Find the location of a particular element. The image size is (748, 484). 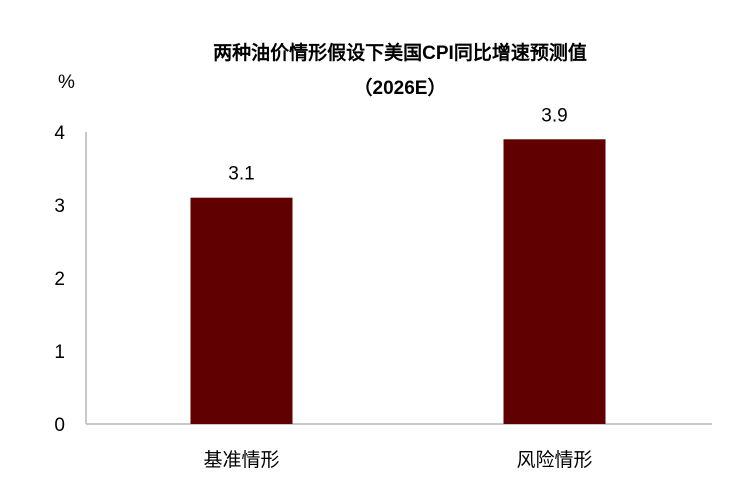

data-label: 3.9 is located at coordinates (554, 115).